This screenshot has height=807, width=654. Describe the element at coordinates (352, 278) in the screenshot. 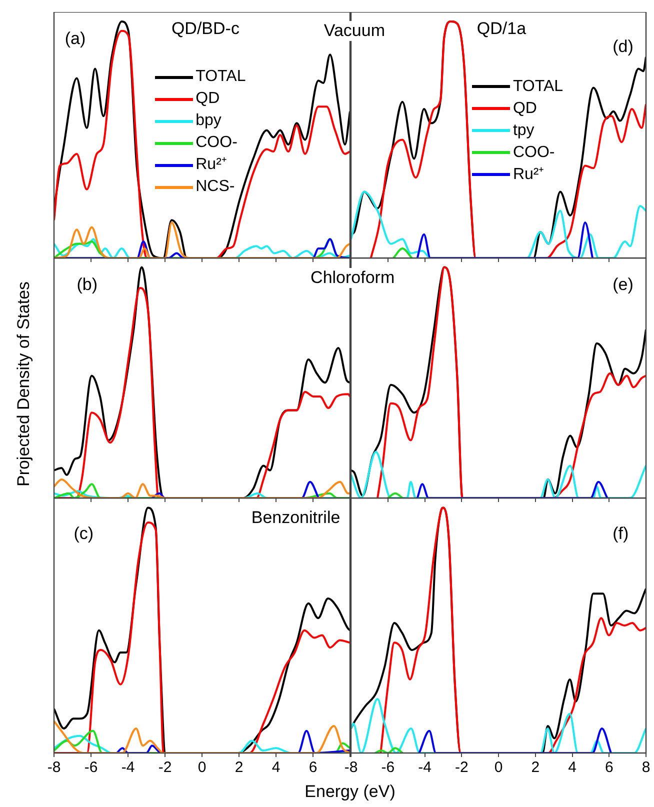

I see `annotation: Chloroform` at that location.